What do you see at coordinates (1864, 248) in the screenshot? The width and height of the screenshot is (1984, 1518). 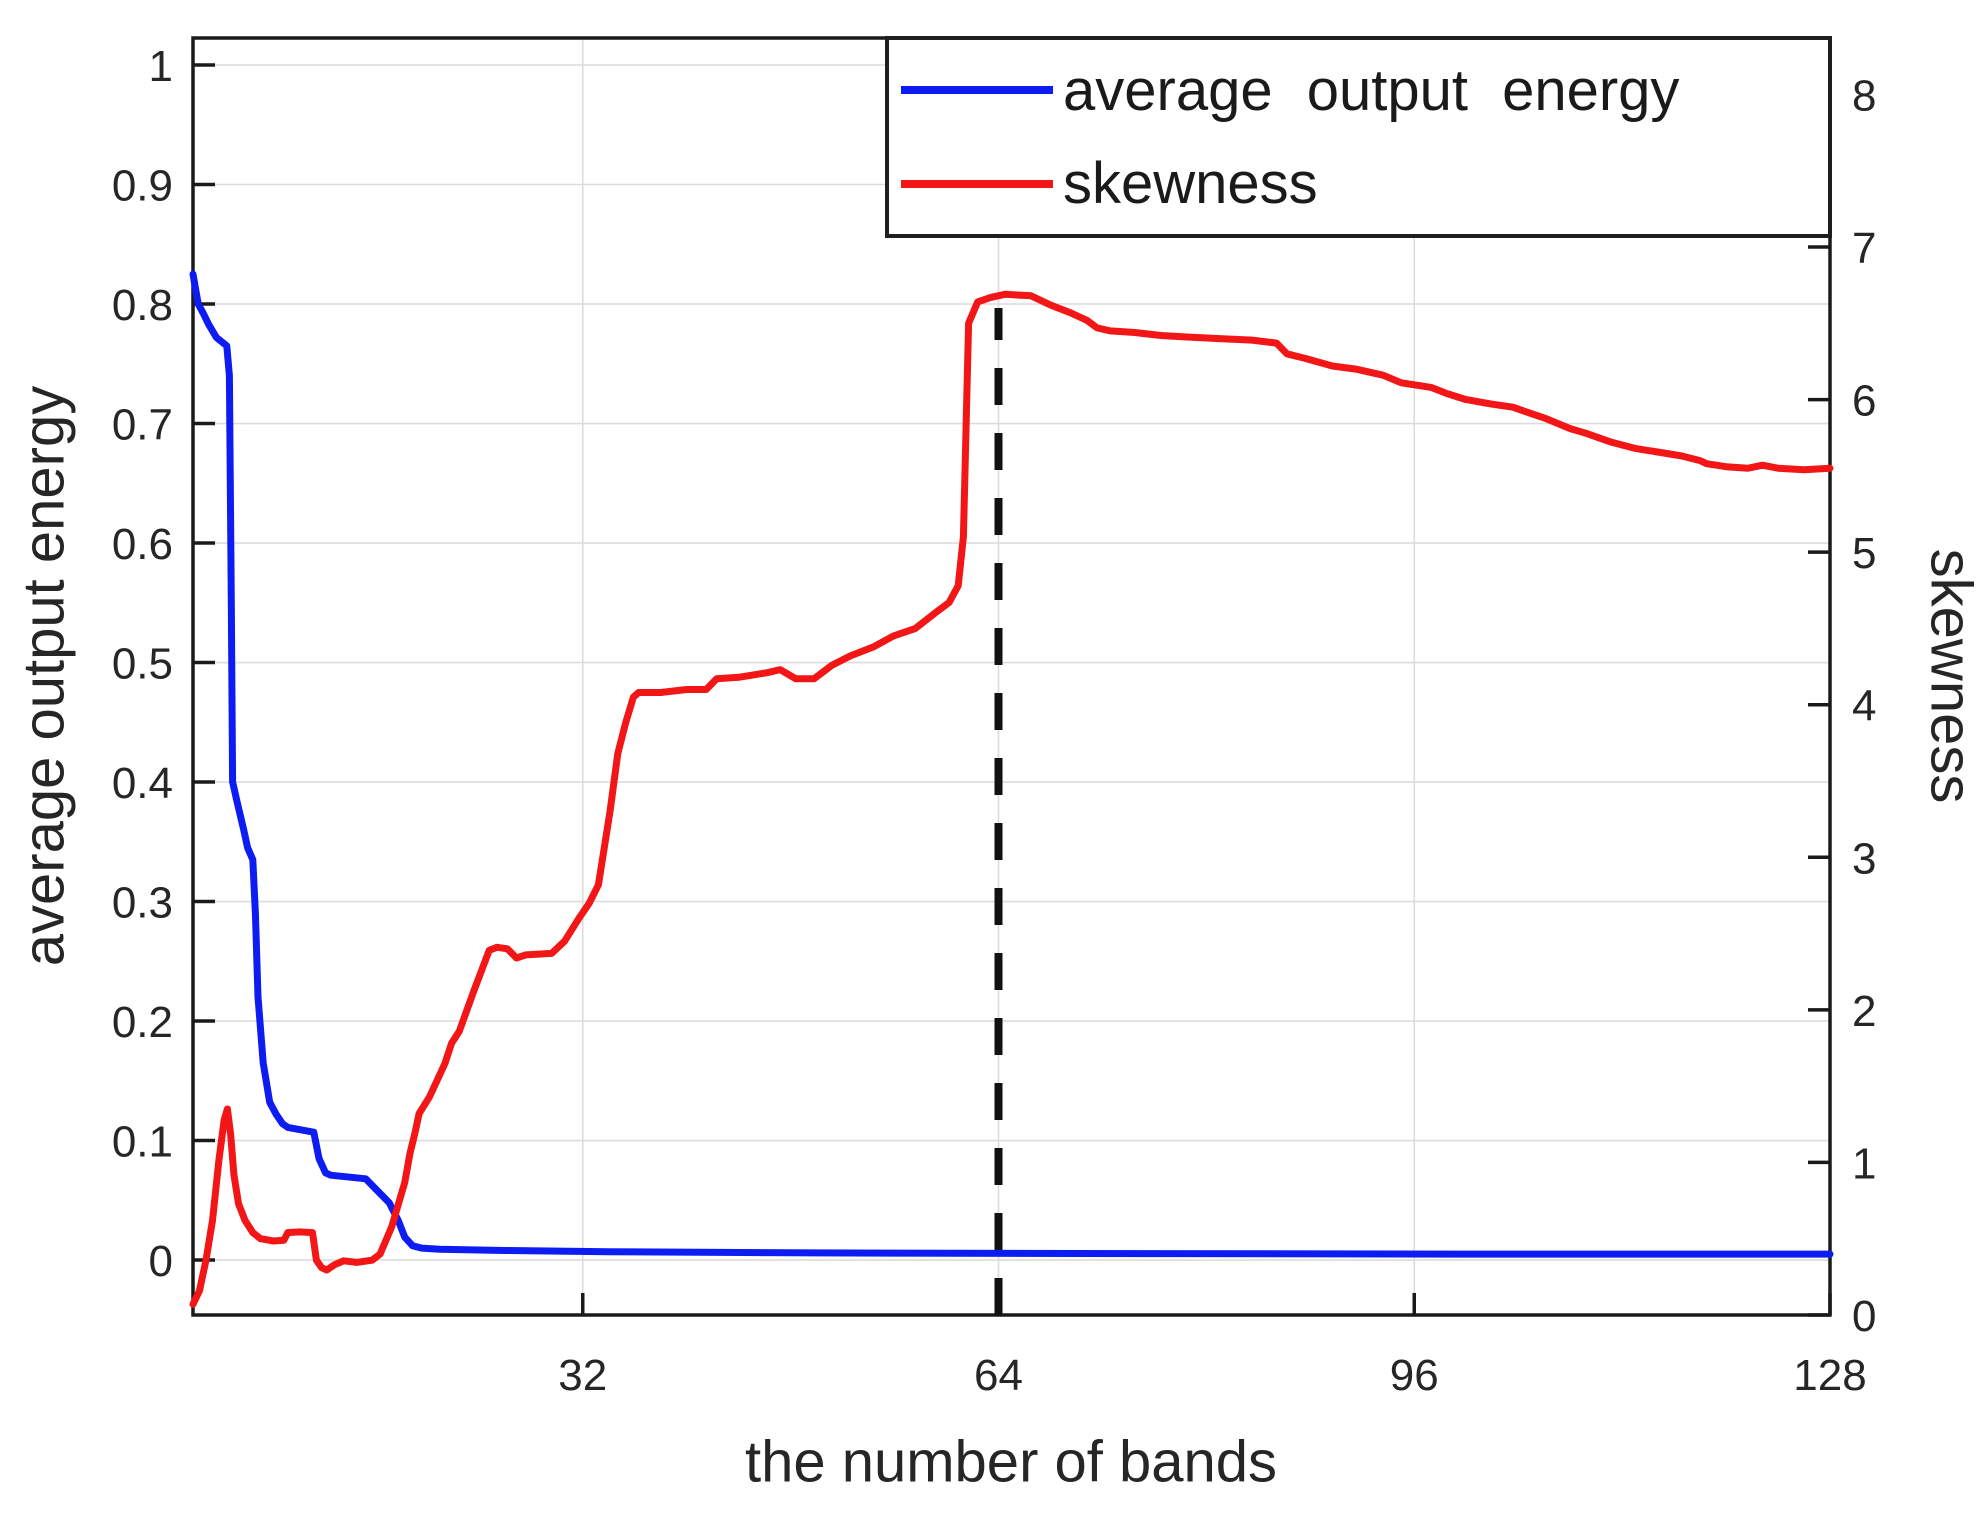 I see `y-right-tick-label: 7` at bounding box center [1864, 248].